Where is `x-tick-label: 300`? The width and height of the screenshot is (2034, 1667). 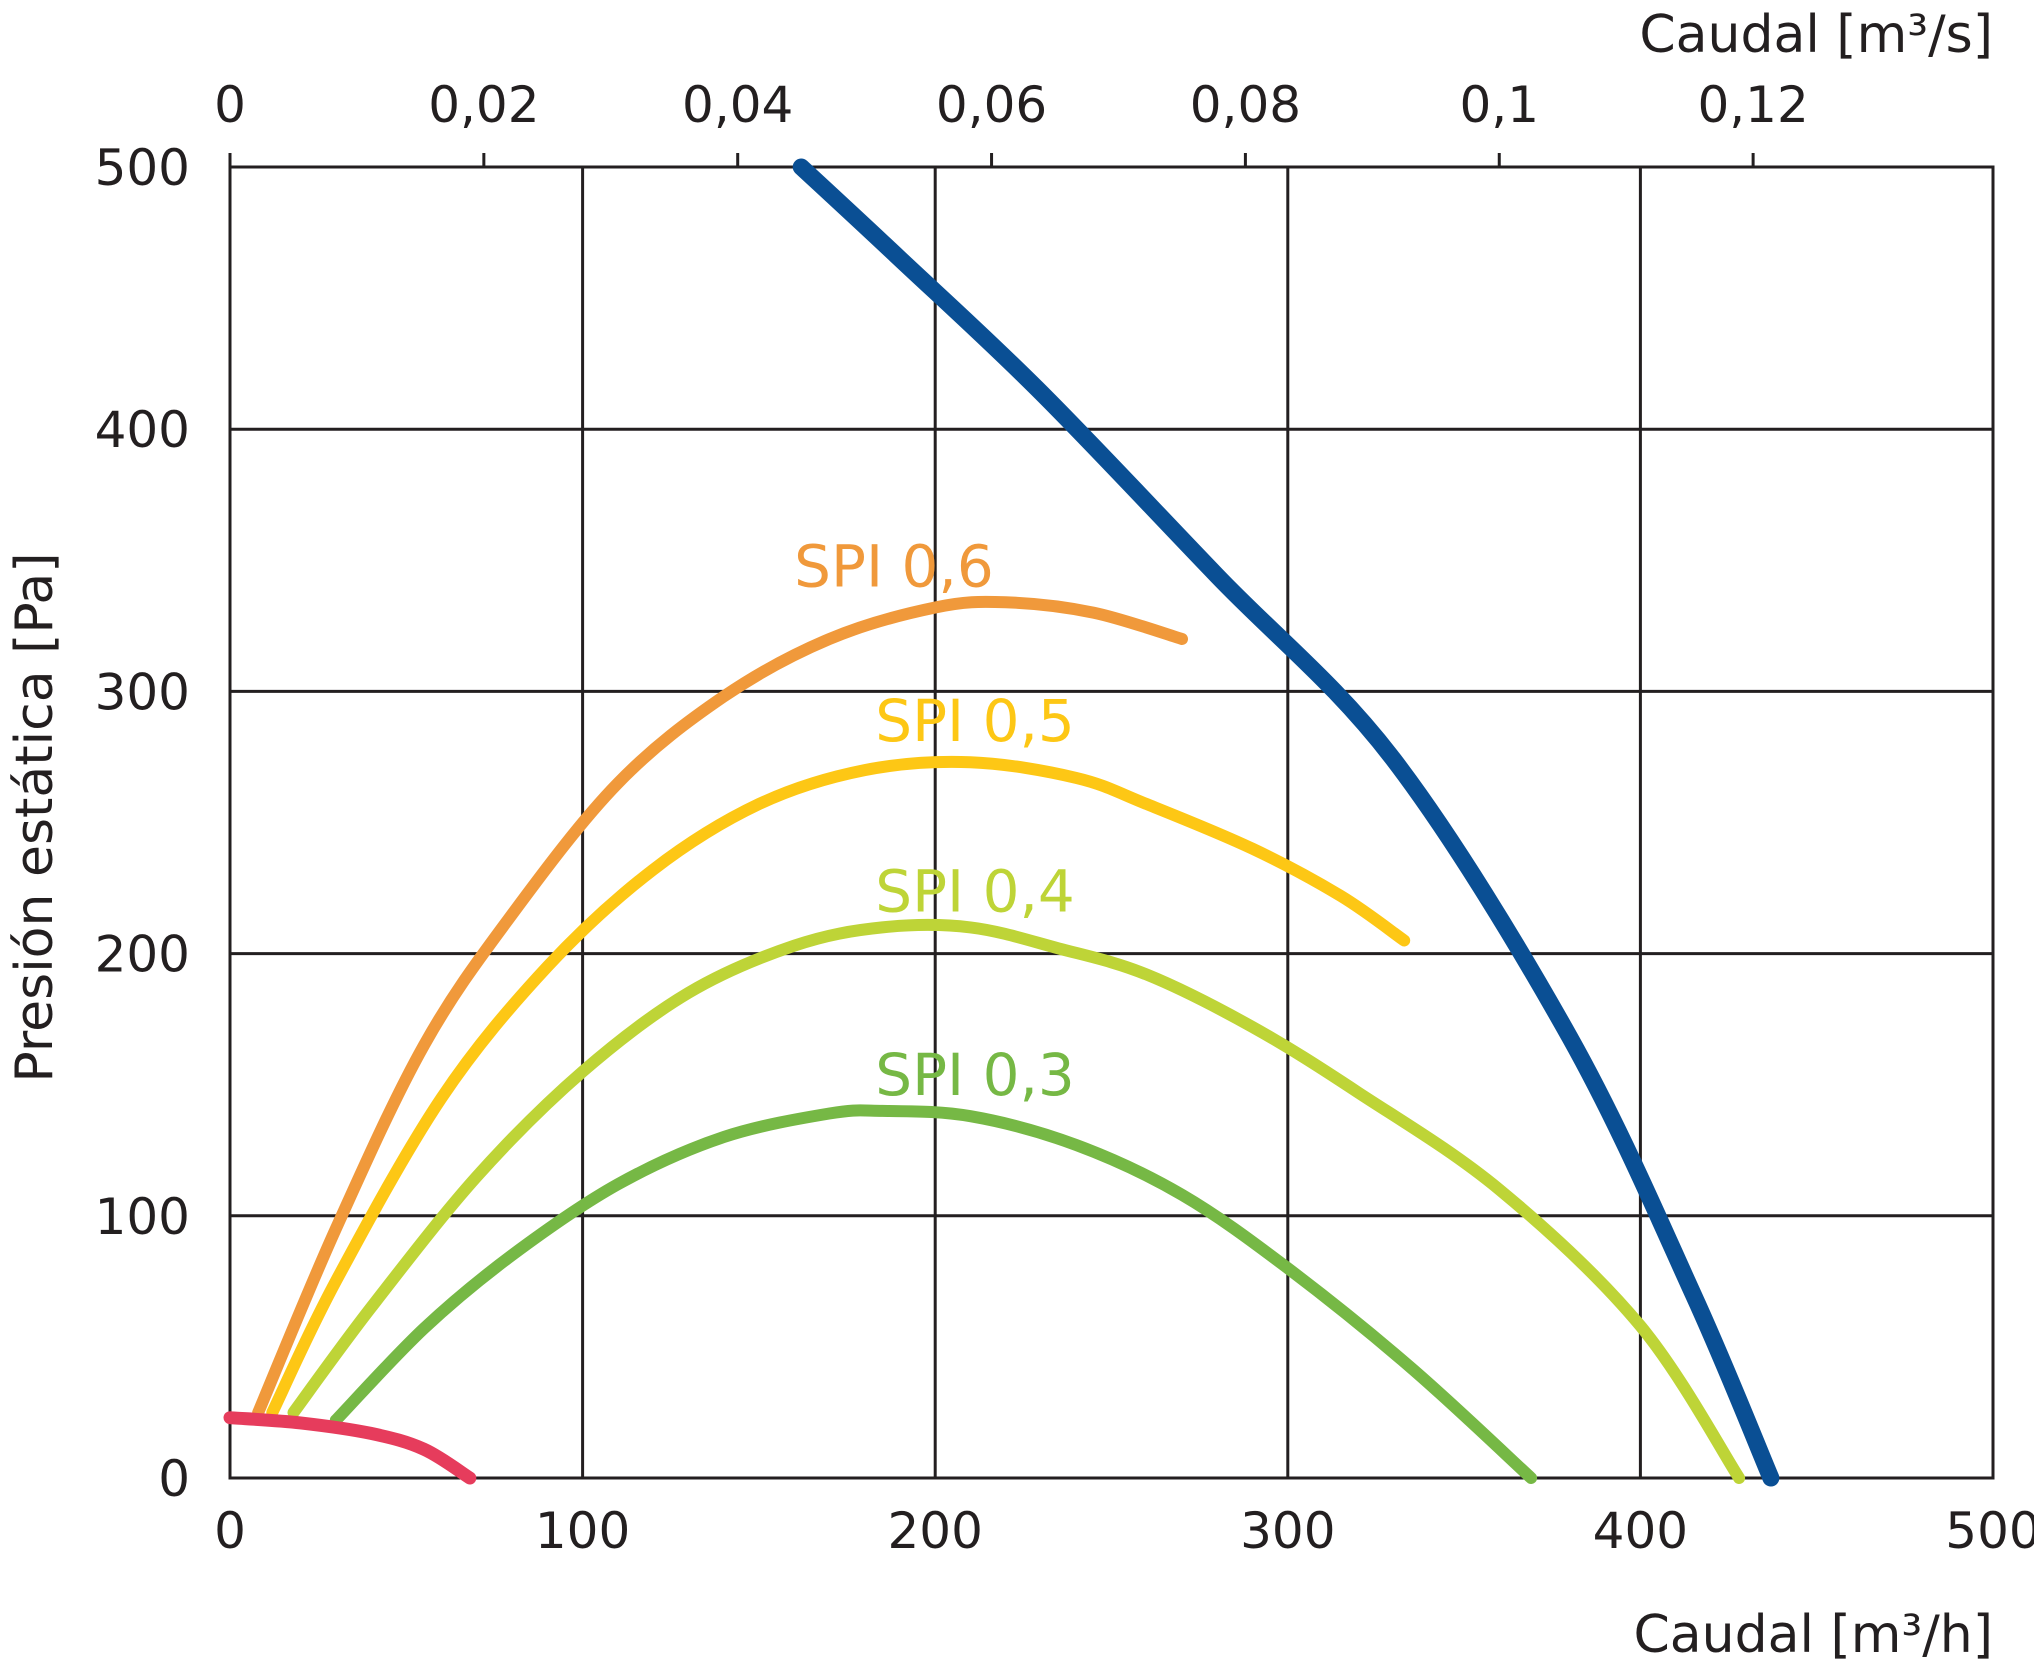
x-tick-label: 300 is located at coordinates (1287, 1531).